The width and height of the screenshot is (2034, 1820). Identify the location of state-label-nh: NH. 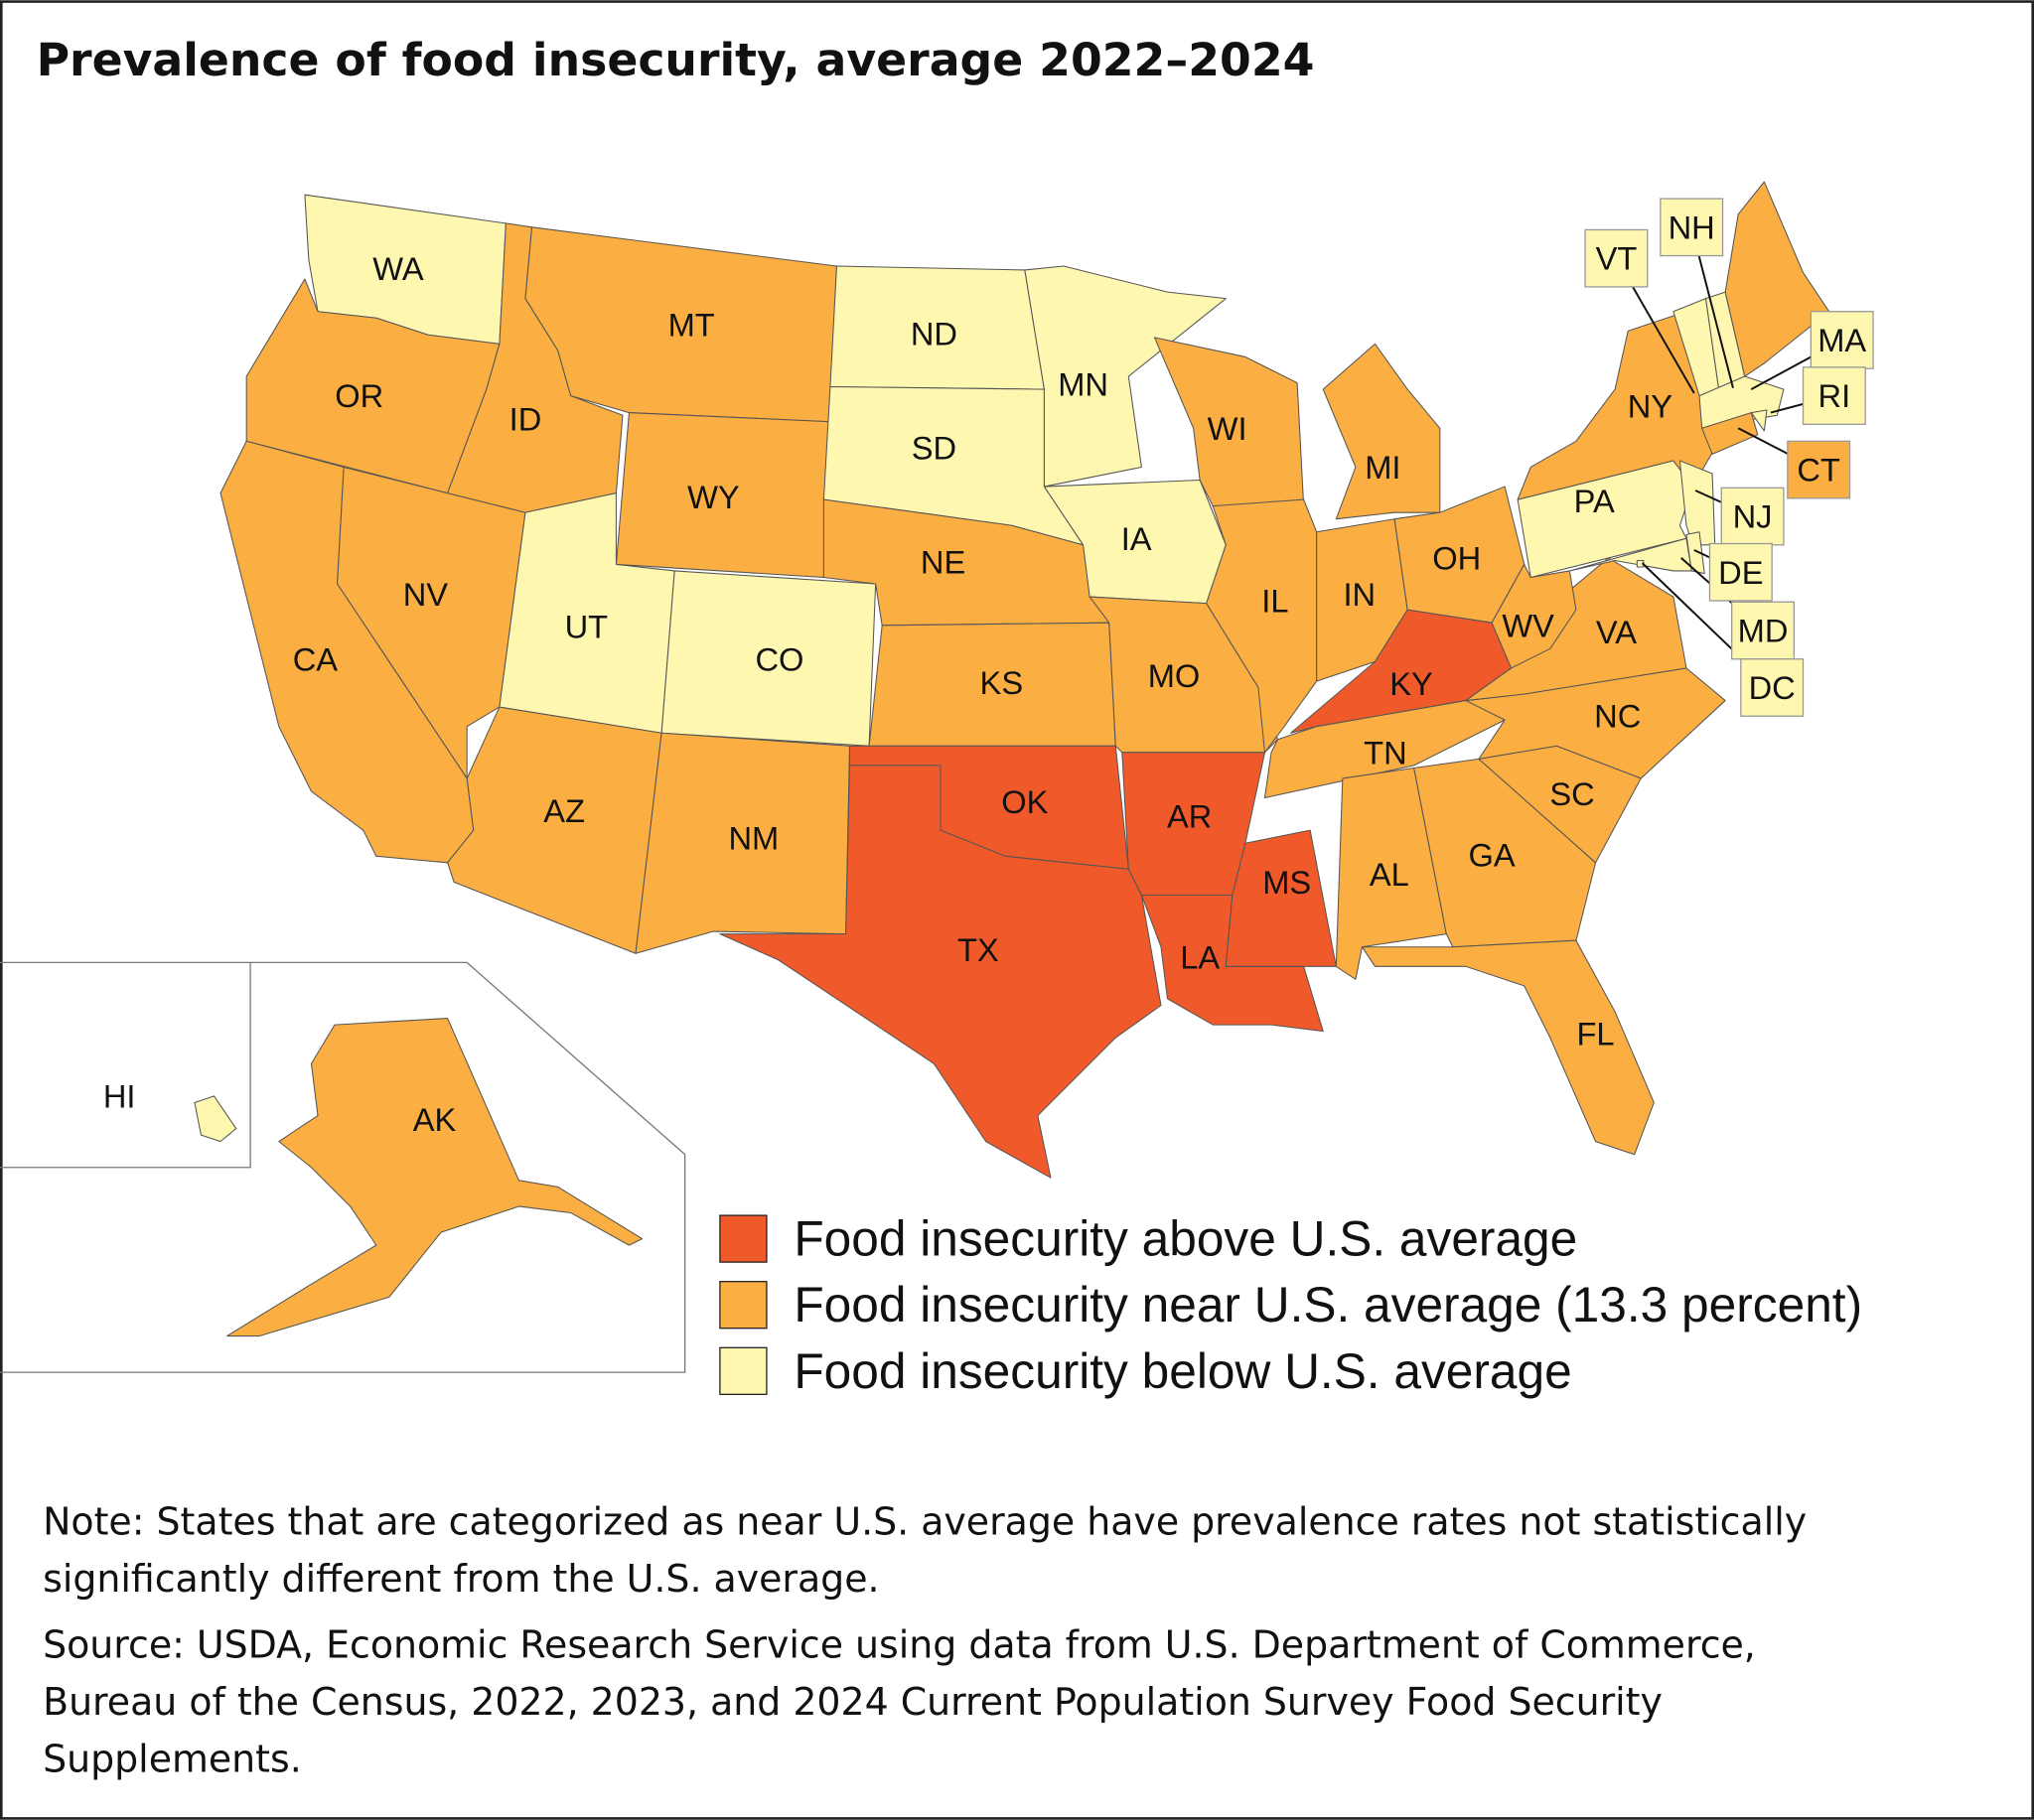
(1692, 227).